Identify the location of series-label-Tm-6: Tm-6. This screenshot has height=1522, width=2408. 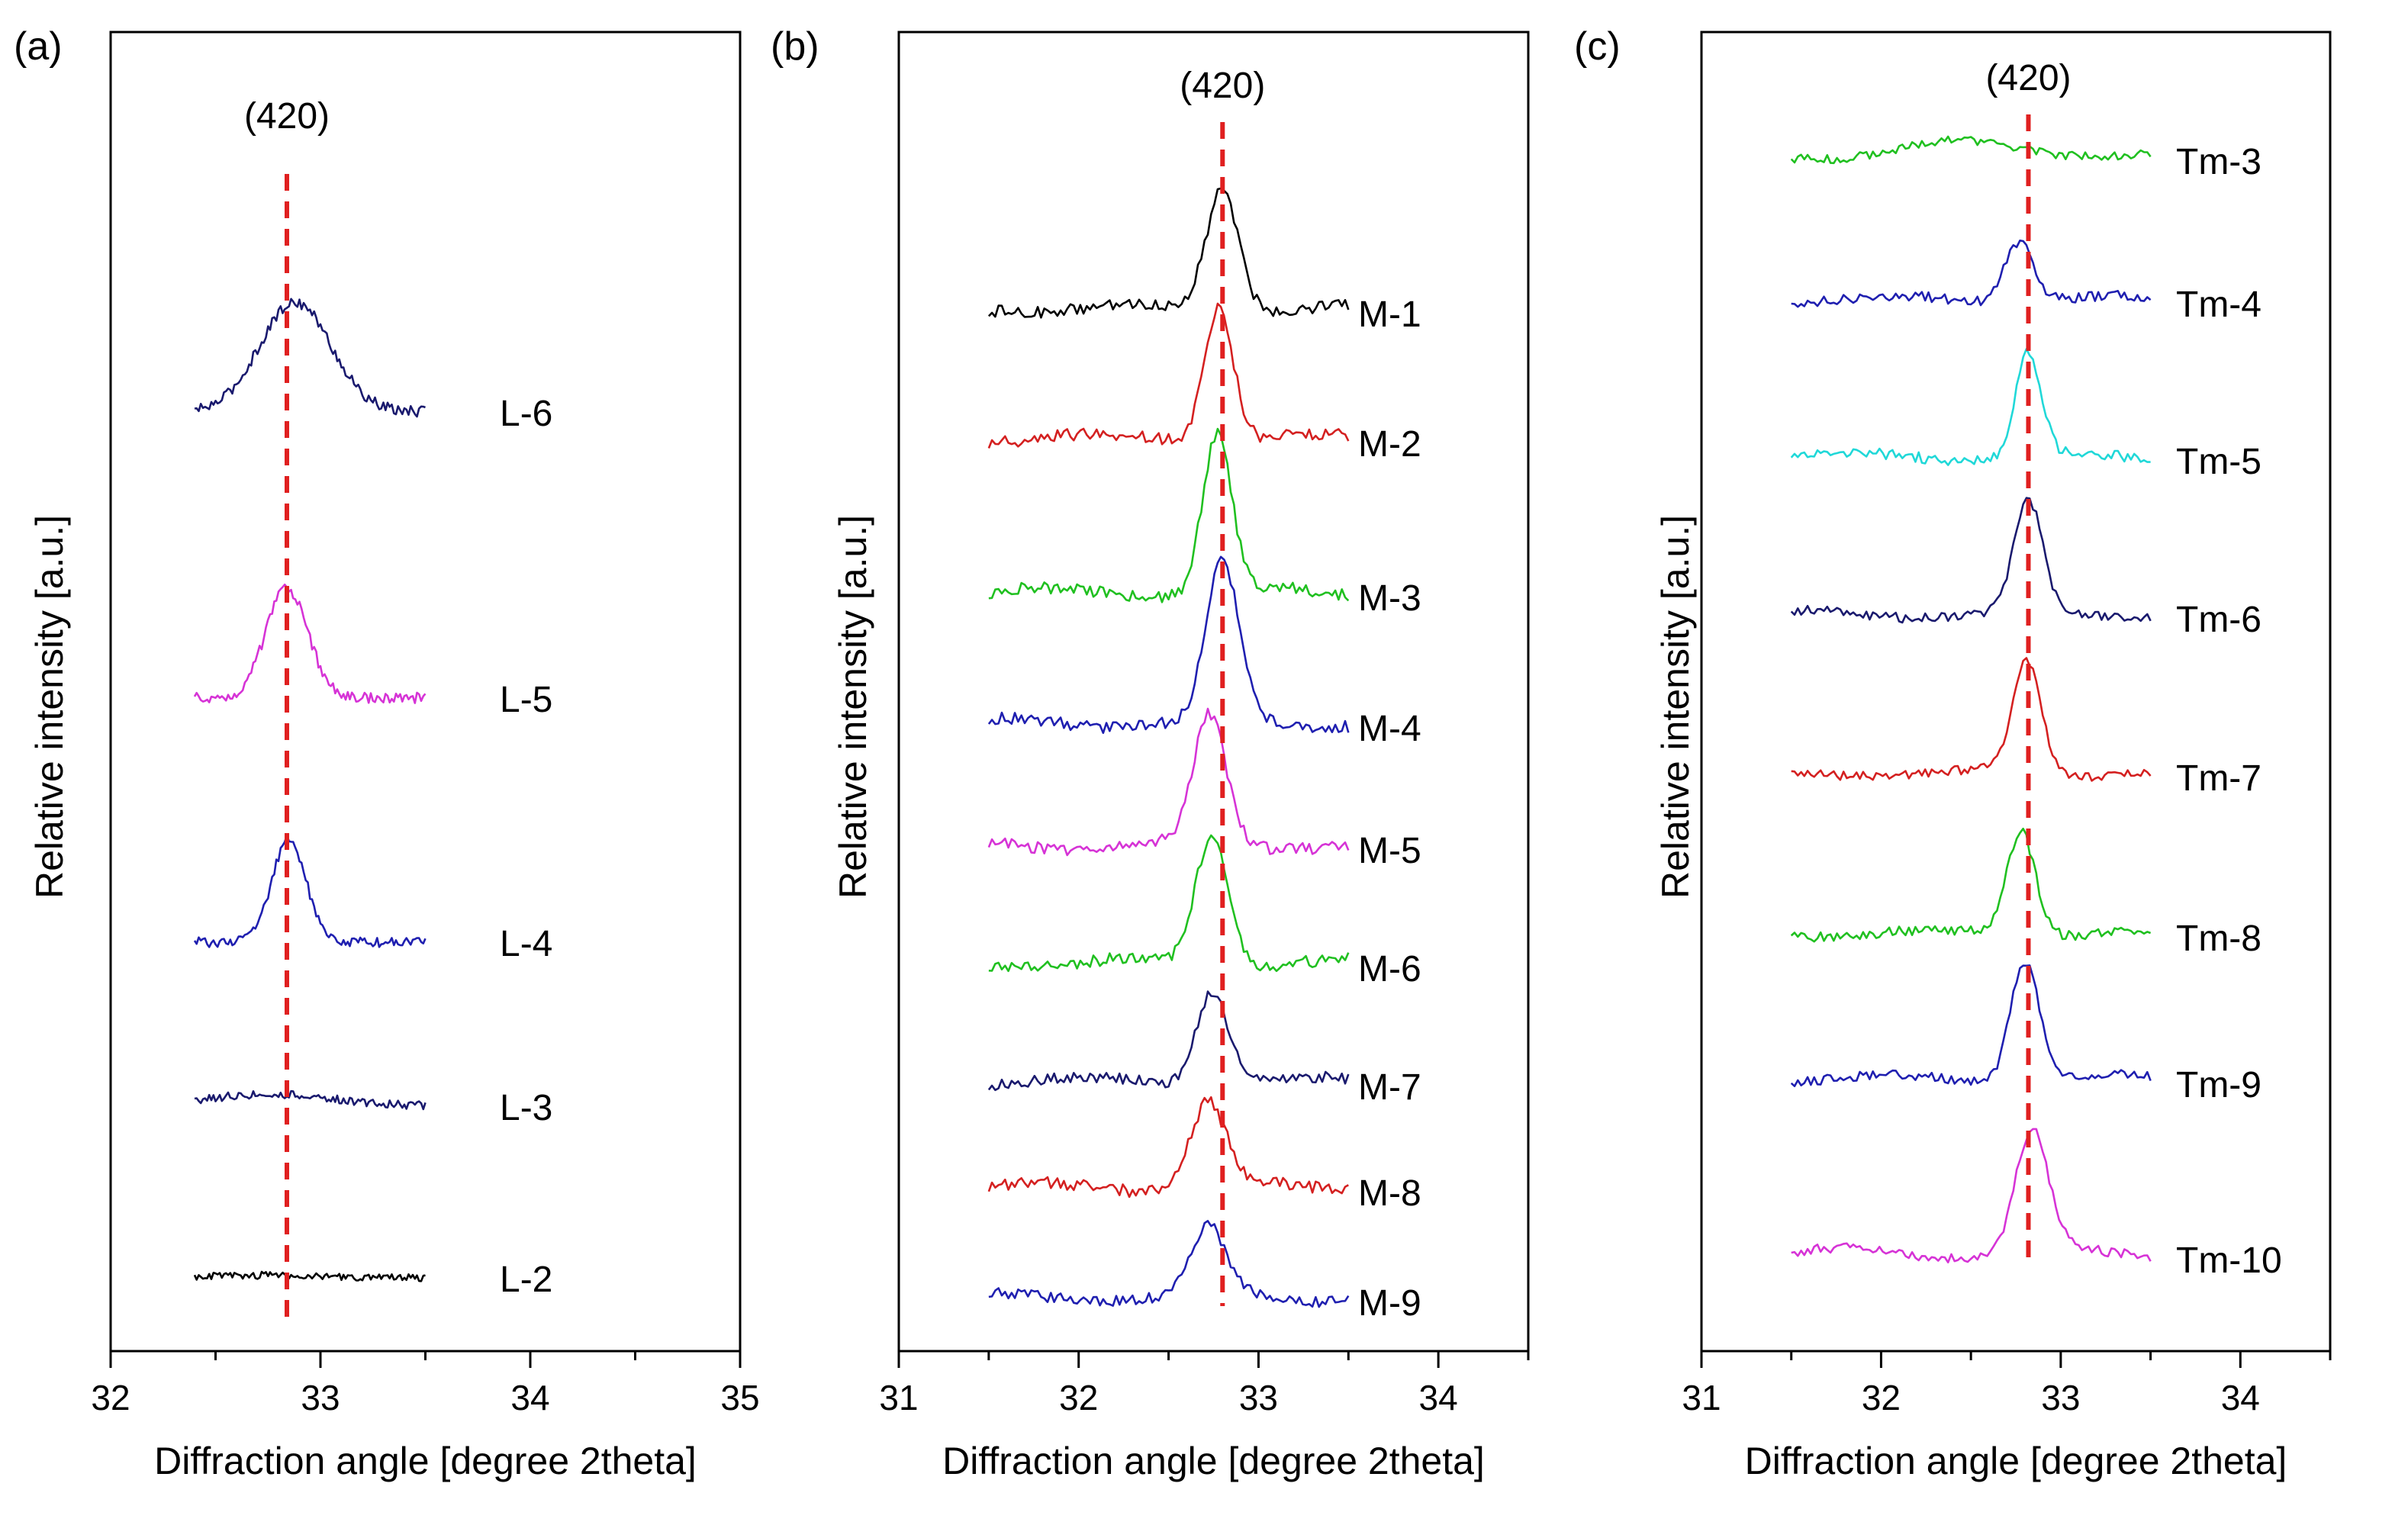
(2219, 620).